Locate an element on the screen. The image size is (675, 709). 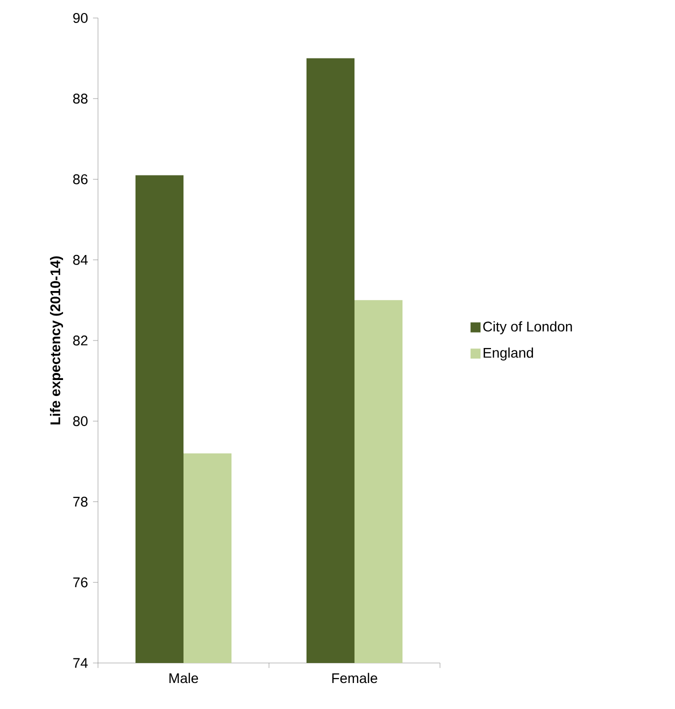
y-tick-label: 80 is located at coordinates (80, 421).